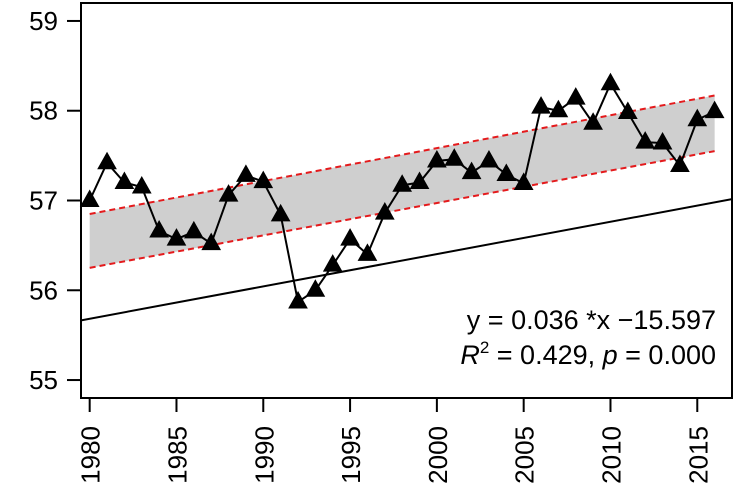 This screenshot has width=734, height=502. What do you see at coordinates (470, 355) in the screenshot?
I see `r2-symbol: R` at bounding box center [470, 355].